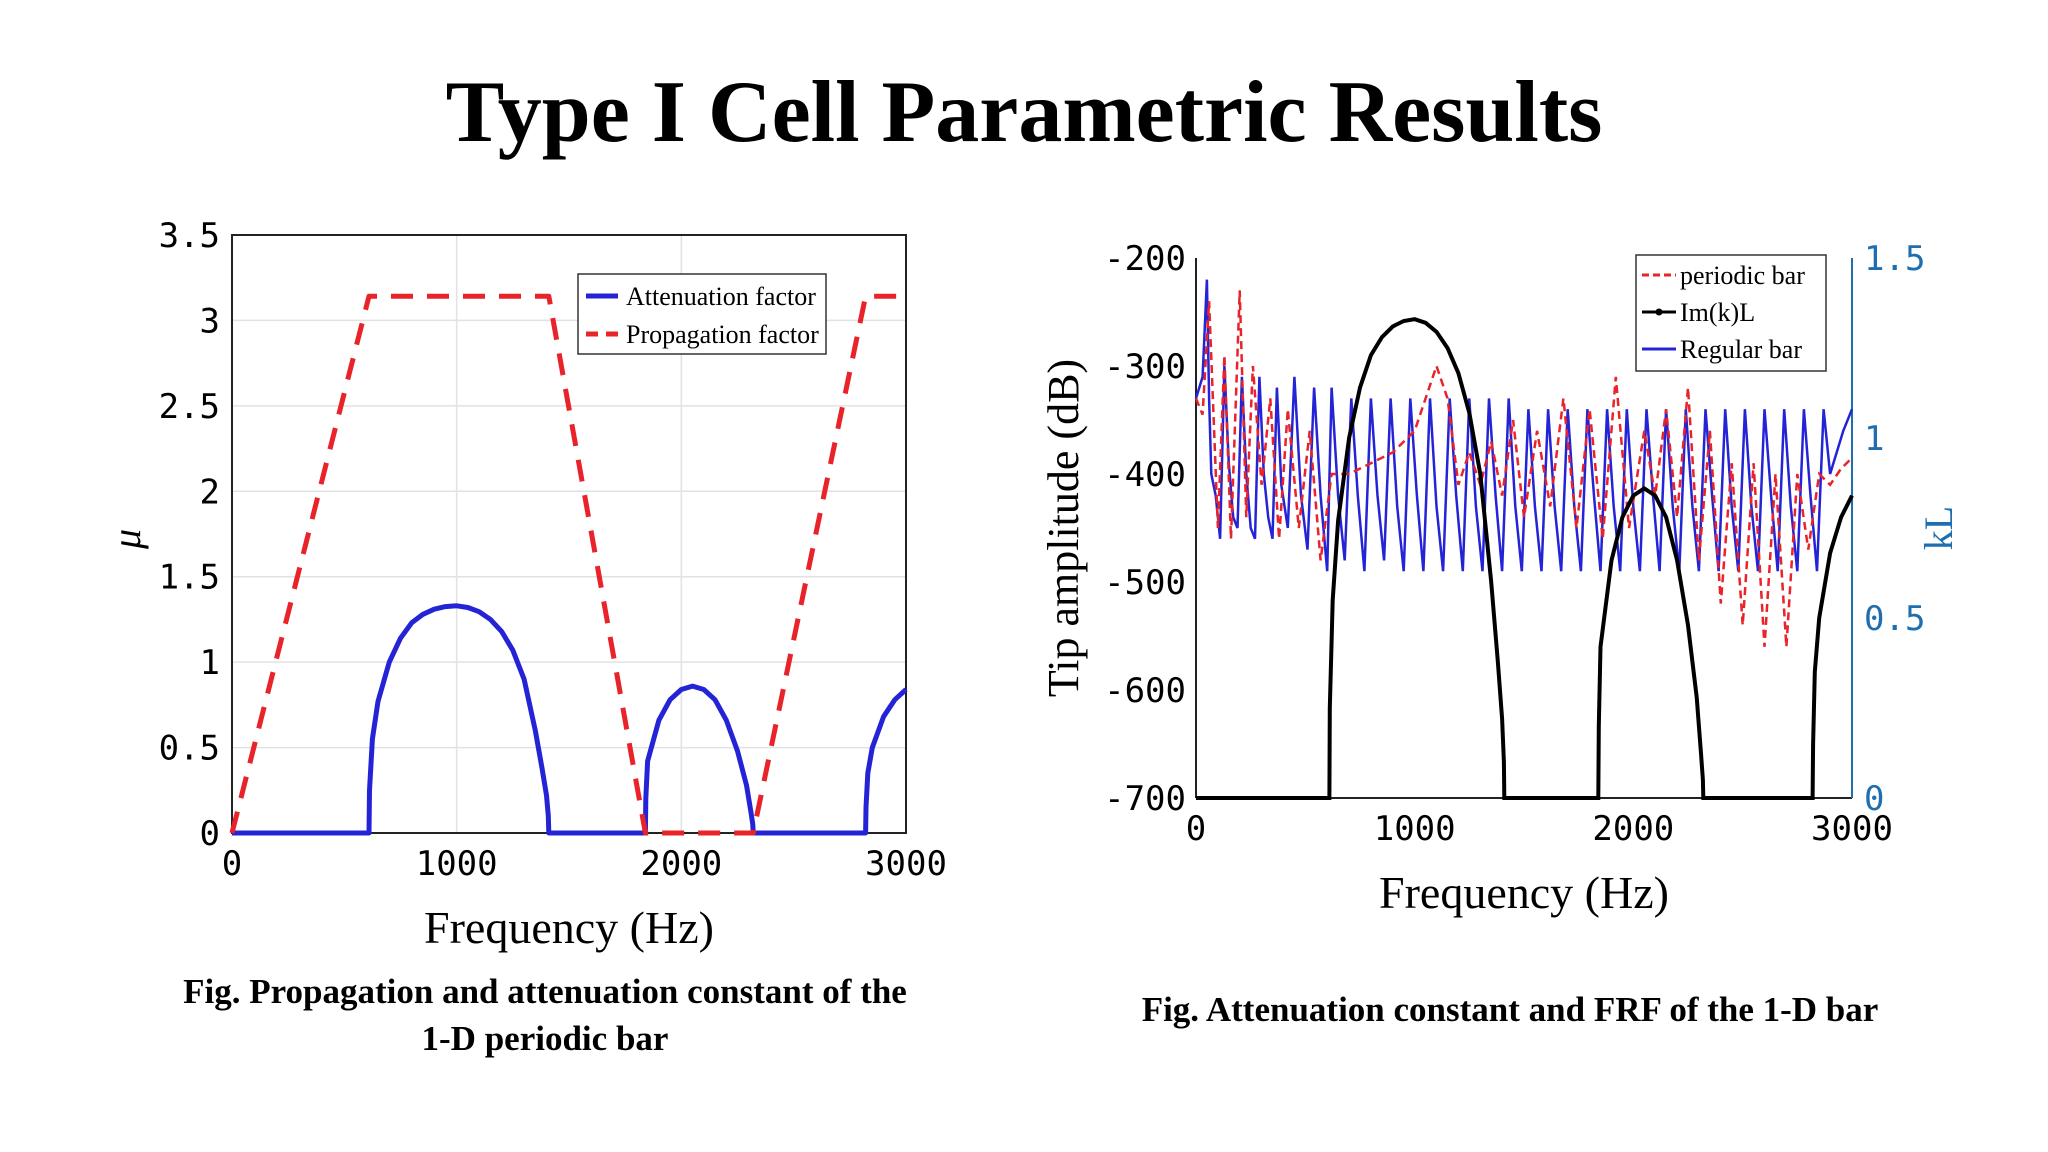  What do you see at coordinates (189, 407) in the screenshot?
I see `y-tick-label: 2.5` at bounding box center [189, 407].